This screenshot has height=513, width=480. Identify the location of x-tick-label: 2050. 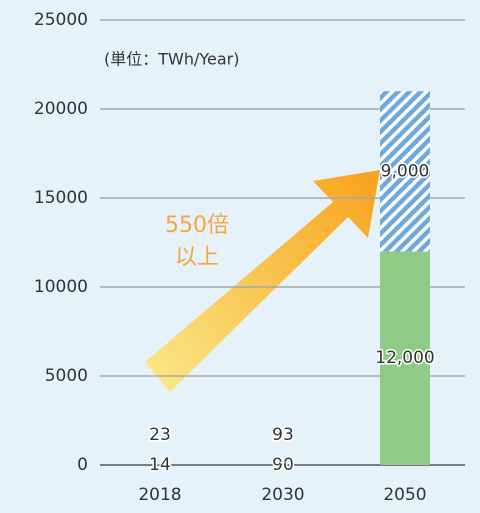
(404, 495).